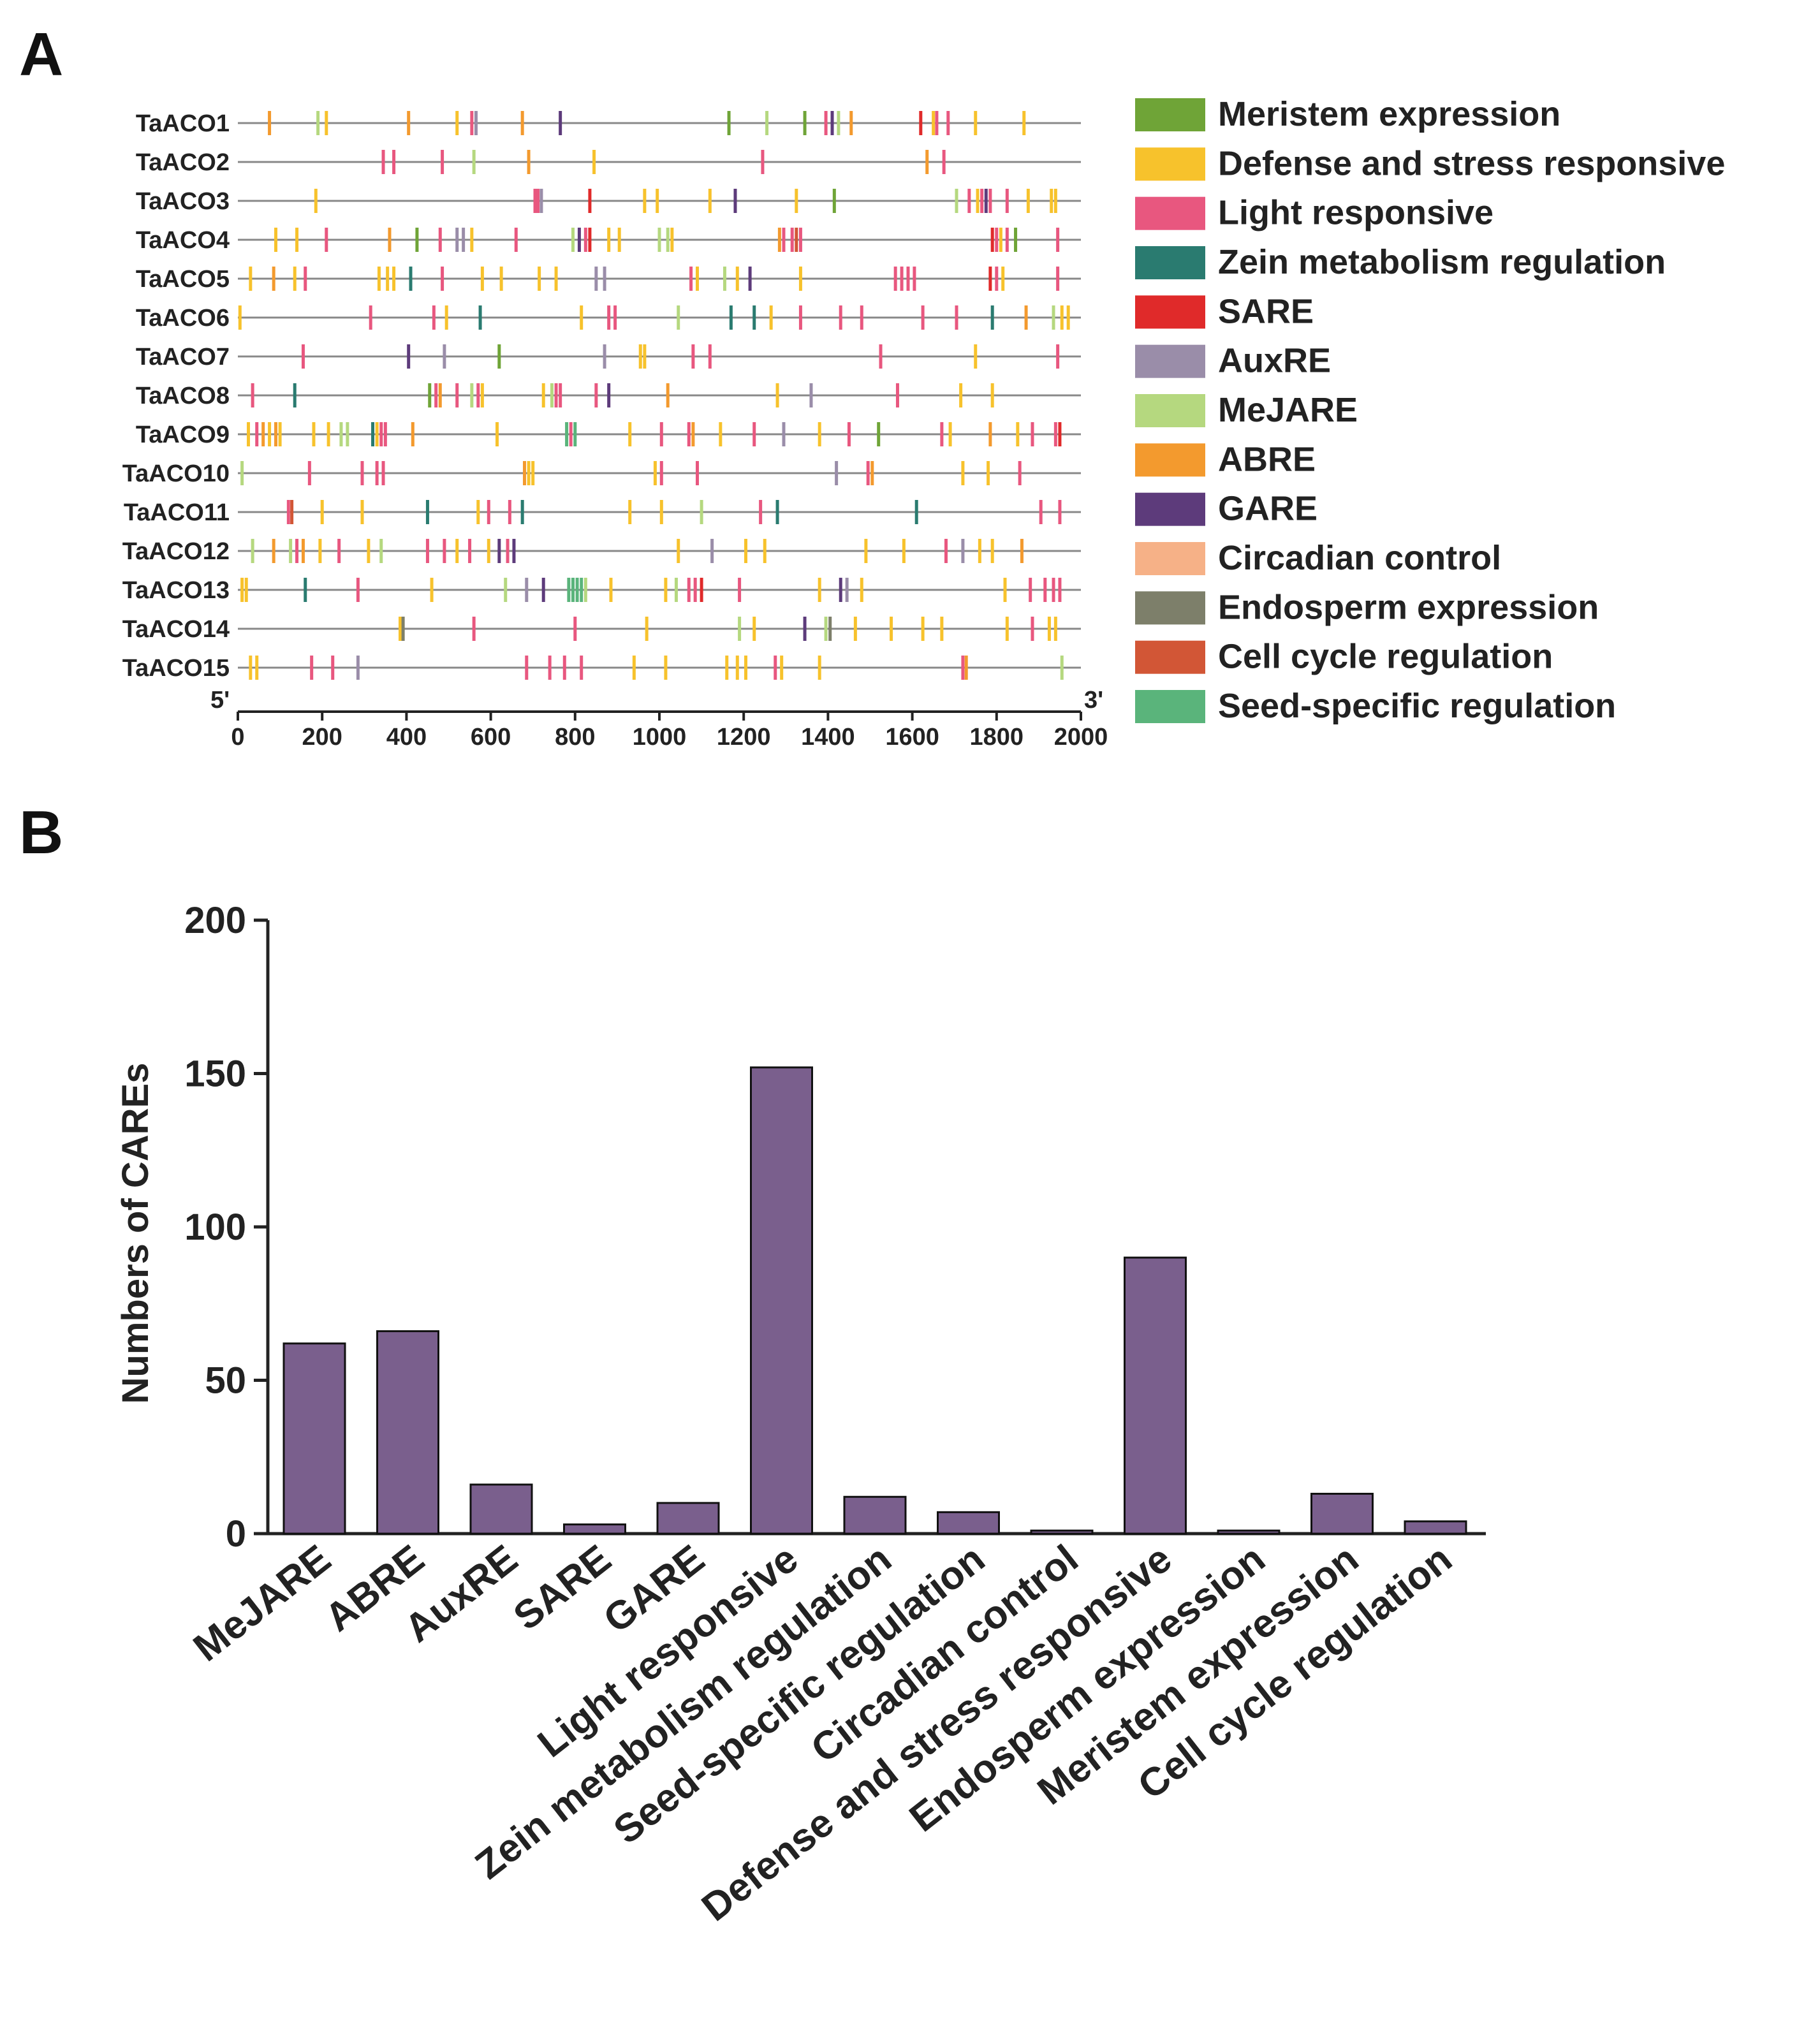 This screenshot has height=2017, width=1820. I want to click on legend-label: Meristem expression, so click(1389, 114).